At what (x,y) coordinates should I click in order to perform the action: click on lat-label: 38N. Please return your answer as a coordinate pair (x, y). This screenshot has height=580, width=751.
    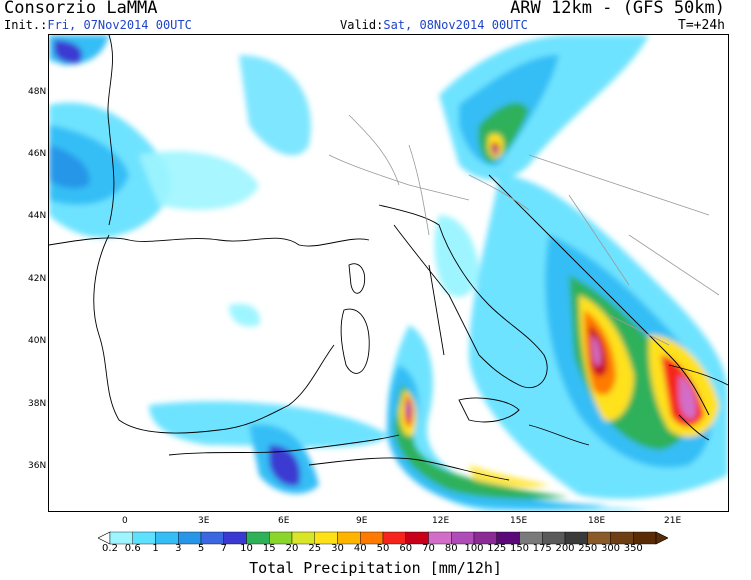
    Looking at the image, I should click on (37, 404).